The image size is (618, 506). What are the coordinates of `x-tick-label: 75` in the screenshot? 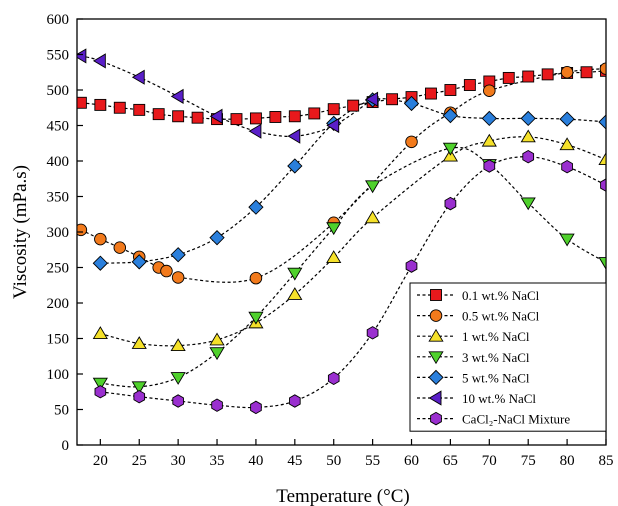 It's located at (528, 461).